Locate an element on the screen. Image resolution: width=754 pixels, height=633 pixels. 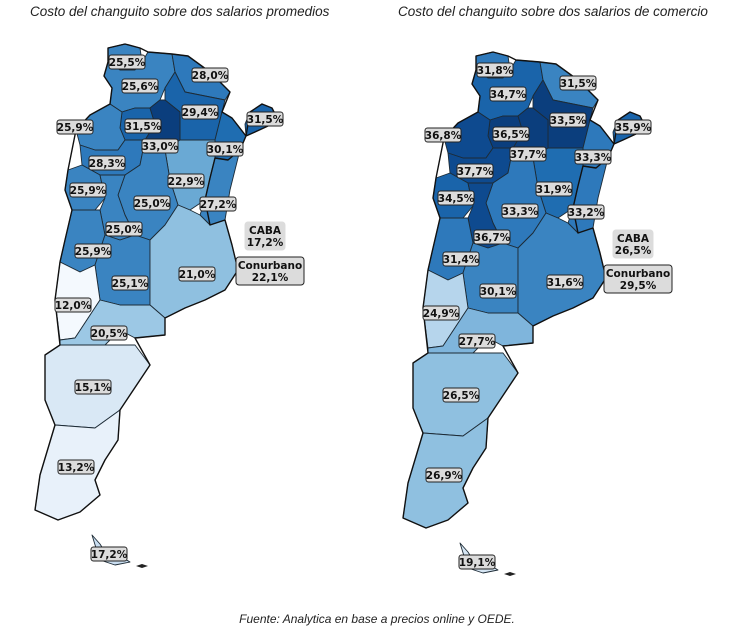
label-tucuman: 31,5% is located at coordinates (143, 126).